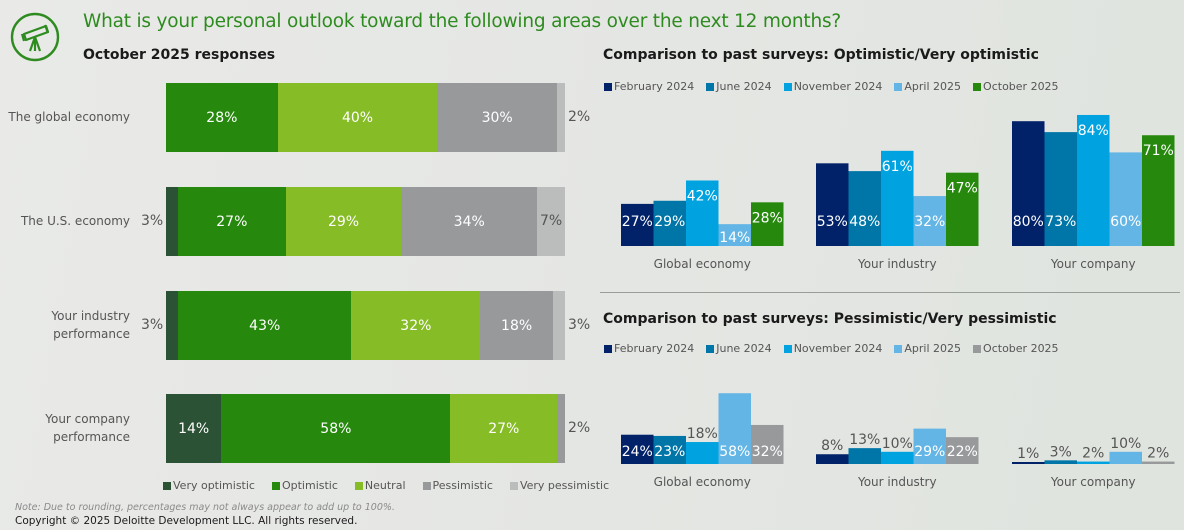  I want to click on data-label: 30%, so click(497, 117).